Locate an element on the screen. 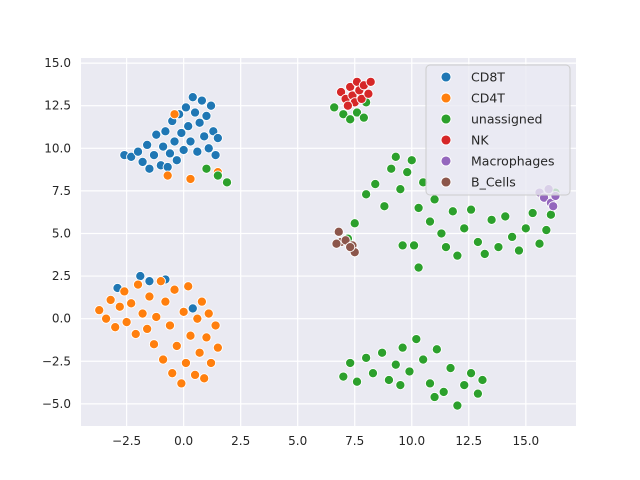 The image size is (640, 480). y-tick-label: 12.5 is located at coordinates (57, 106).